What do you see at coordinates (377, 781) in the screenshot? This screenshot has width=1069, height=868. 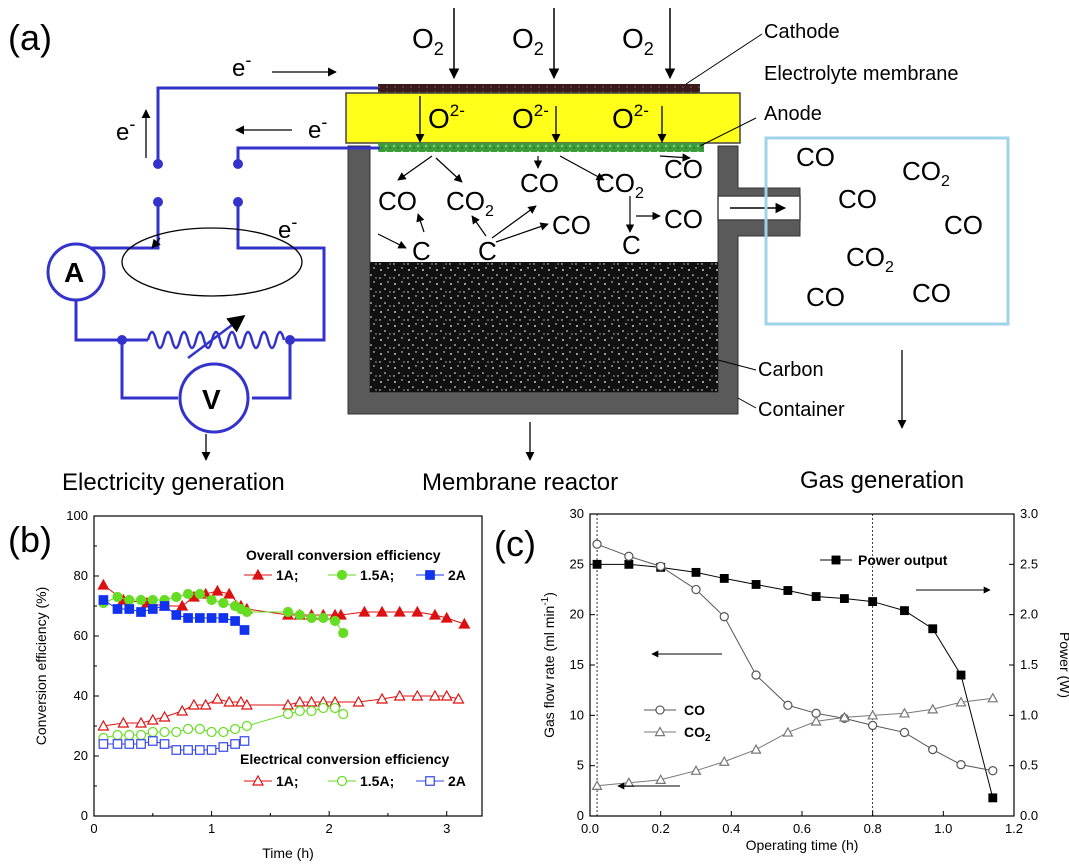 I see `legend-entry: 1.5A;` at bounding box center [377, 781].